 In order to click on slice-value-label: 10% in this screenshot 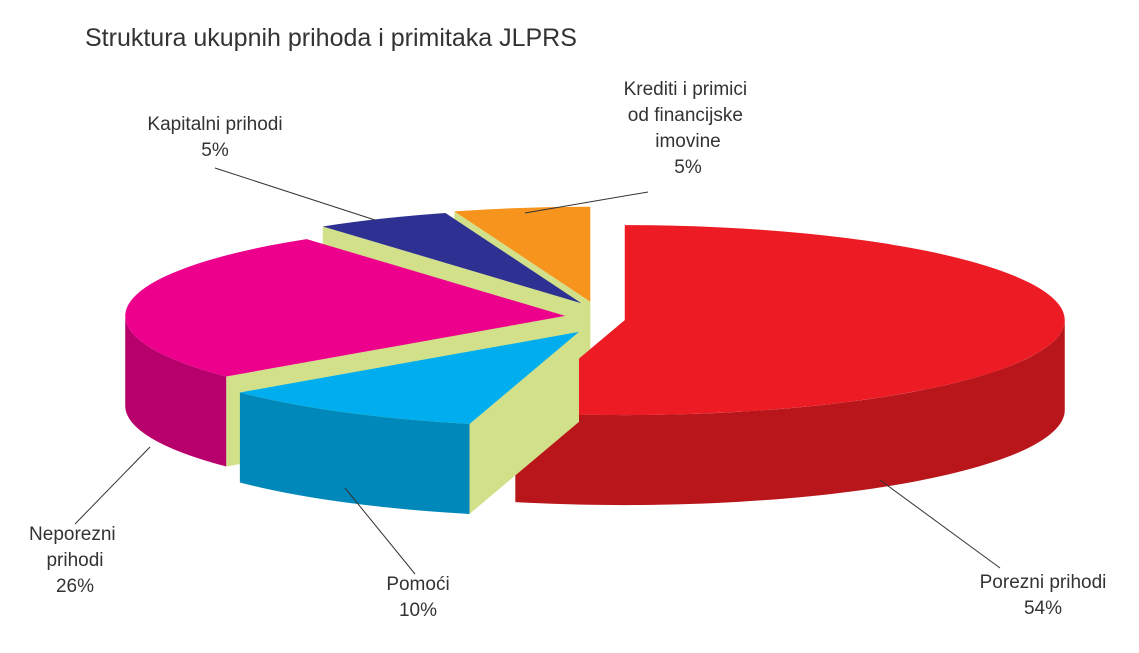, I will do `click(418, 610)`.